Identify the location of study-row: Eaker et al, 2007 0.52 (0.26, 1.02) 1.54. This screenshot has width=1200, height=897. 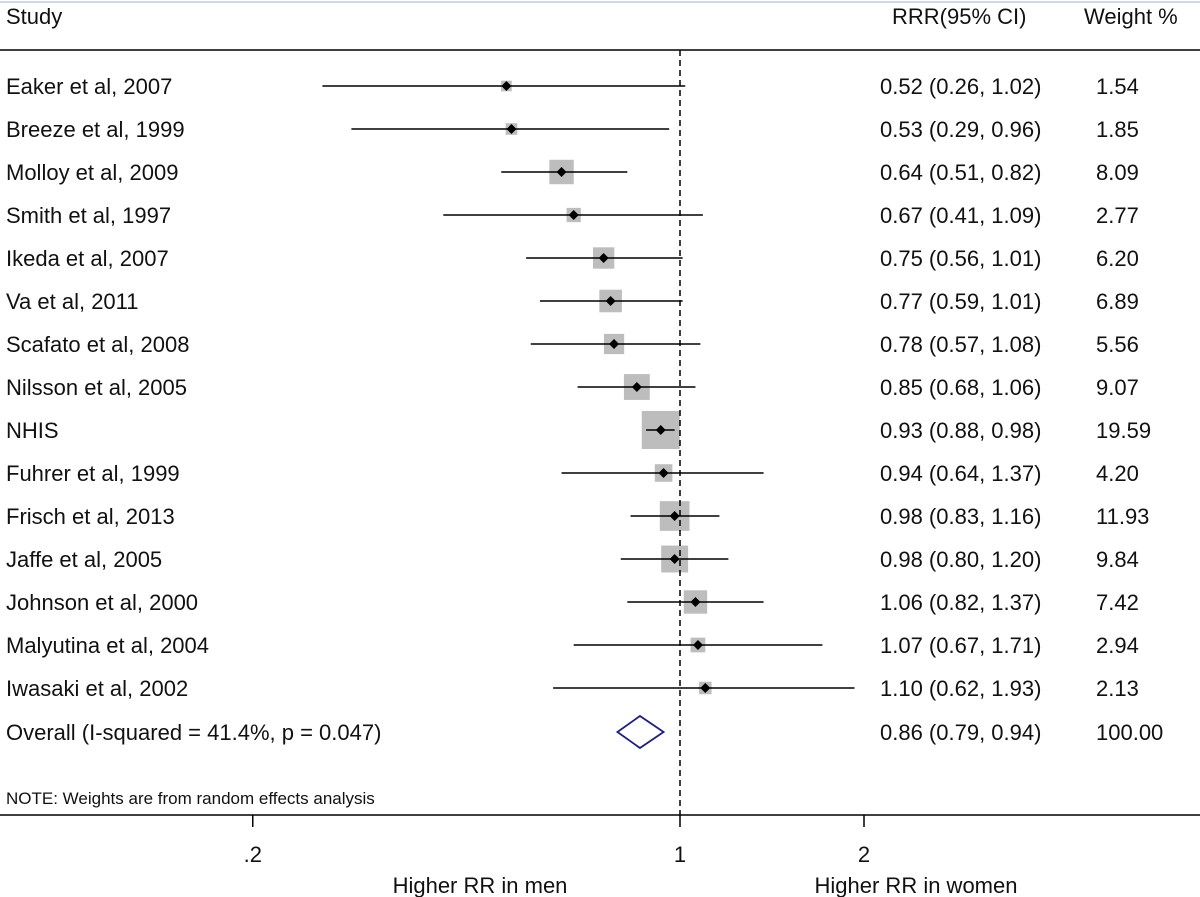
(572, 86).